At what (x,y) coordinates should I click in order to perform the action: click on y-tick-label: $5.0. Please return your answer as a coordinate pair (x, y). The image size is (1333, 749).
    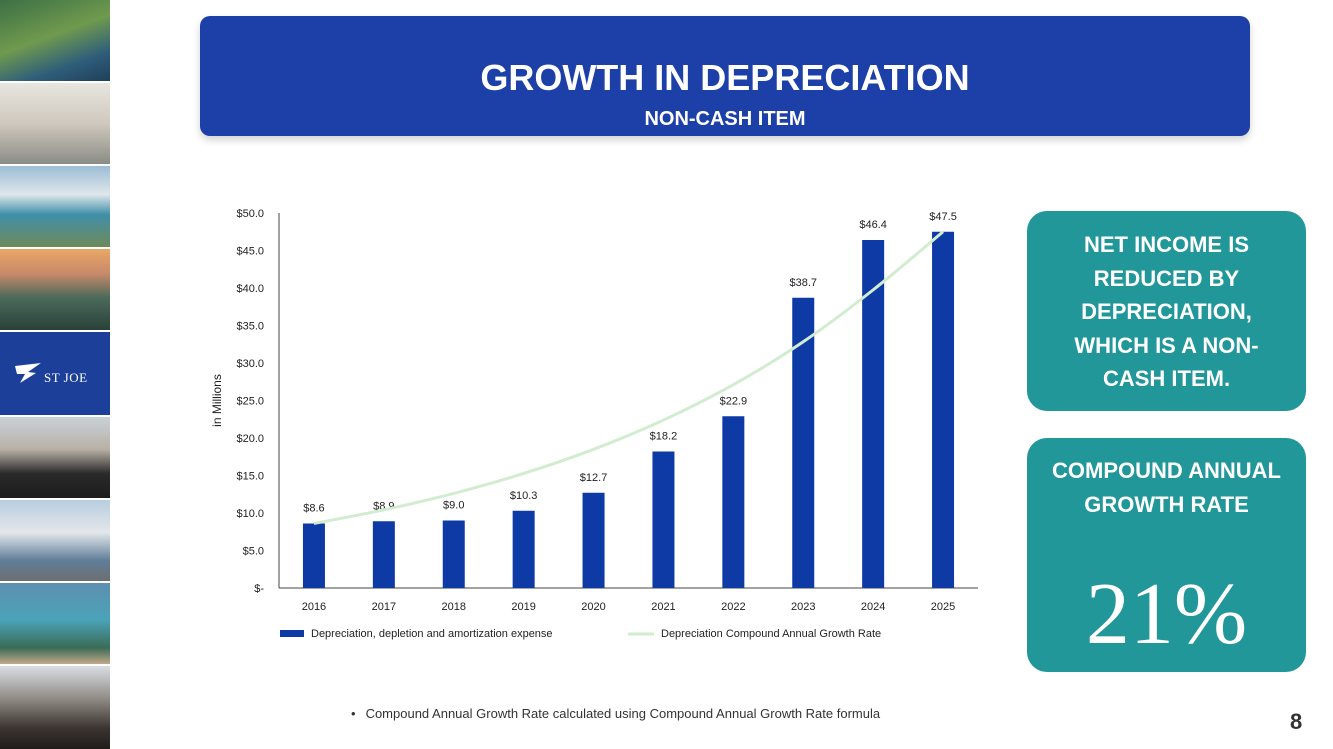
    Looking at the image, I should click on (253, 552).